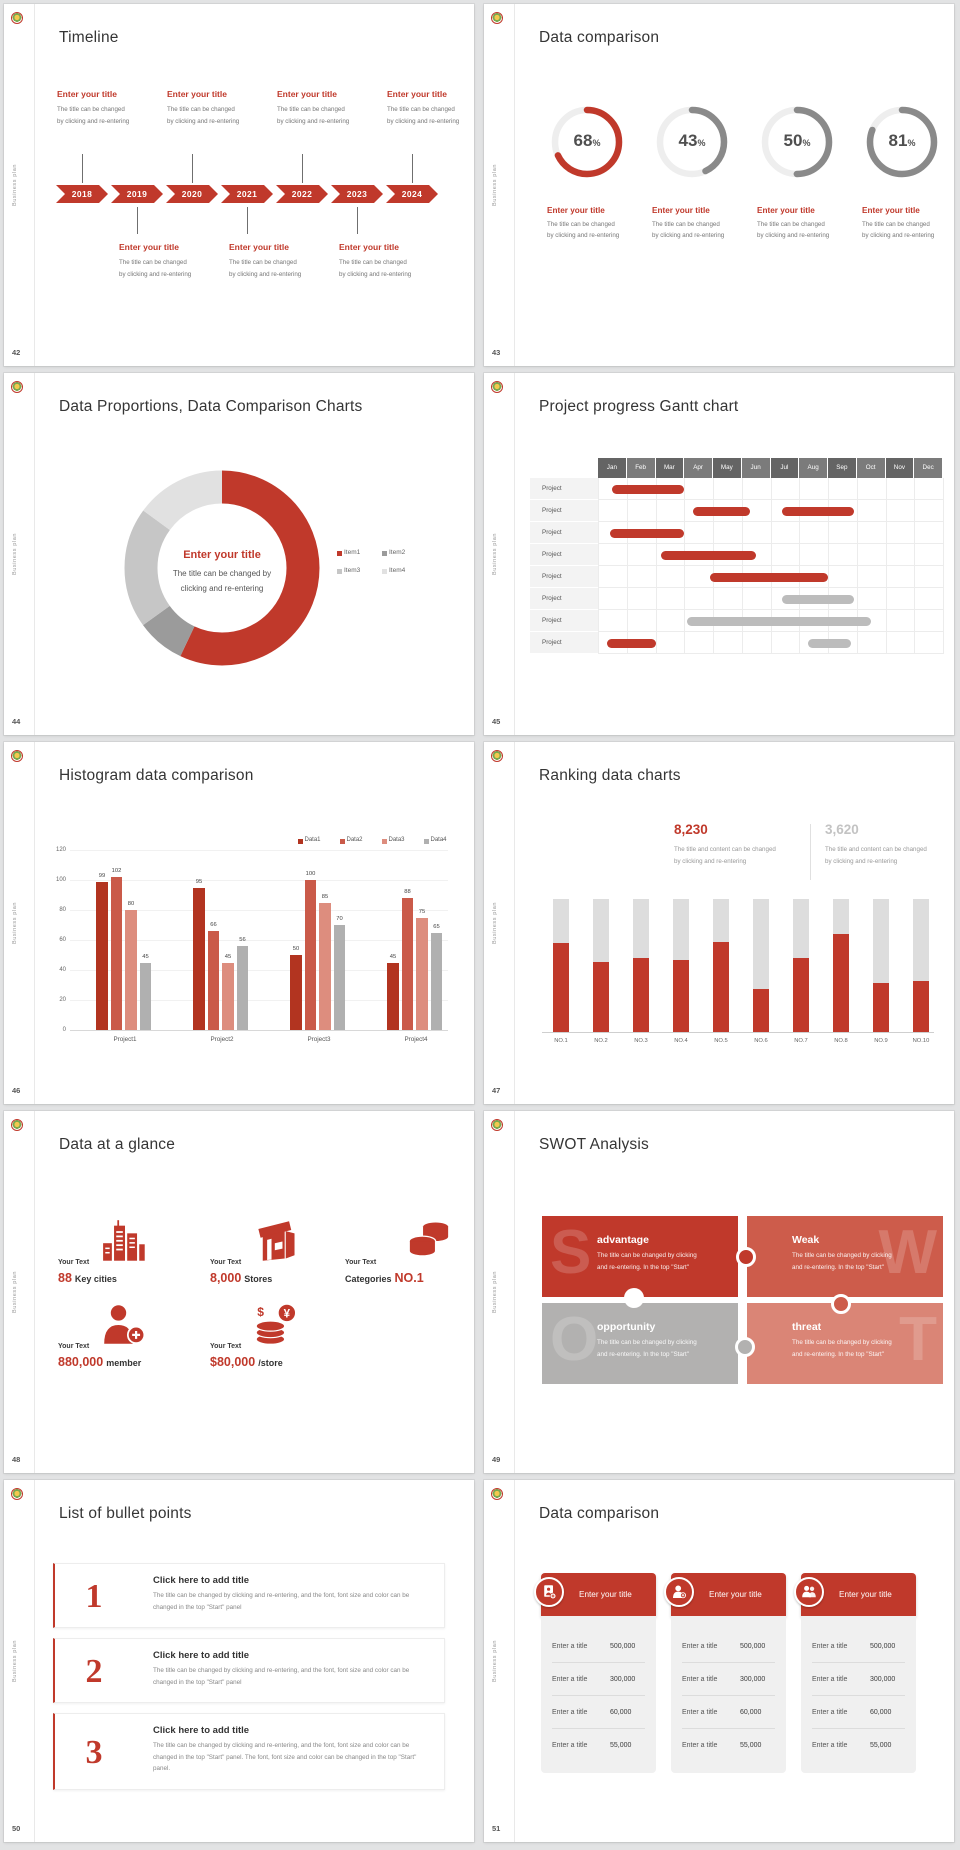 The width and height of the screenshot is (960, 1850). I want to click on x-category-label: NO.1, so click(561, 1041).